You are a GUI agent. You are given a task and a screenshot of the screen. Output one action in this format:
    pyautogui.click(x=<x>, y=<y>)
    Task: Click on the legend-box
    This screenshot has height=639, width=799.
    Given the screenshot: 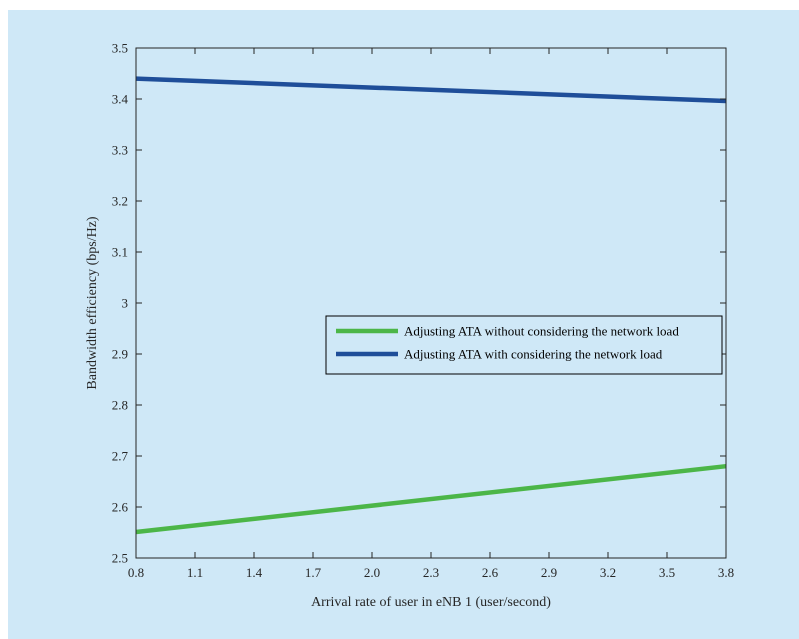 What is the action you would take?
    pyautogui.click(x=524, y=345)
    